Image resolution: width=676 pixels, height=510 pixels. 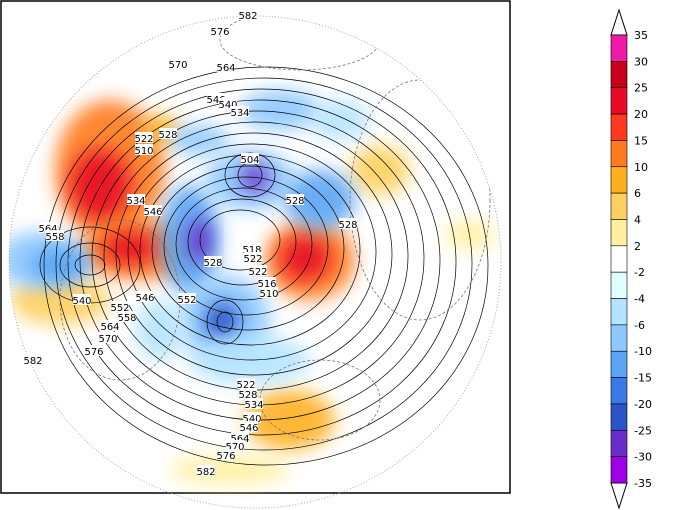 What do you see at coordinates (641, 114) in the screenshot?
I see `colorbar-label: 20` at bounding box center [641, 114].